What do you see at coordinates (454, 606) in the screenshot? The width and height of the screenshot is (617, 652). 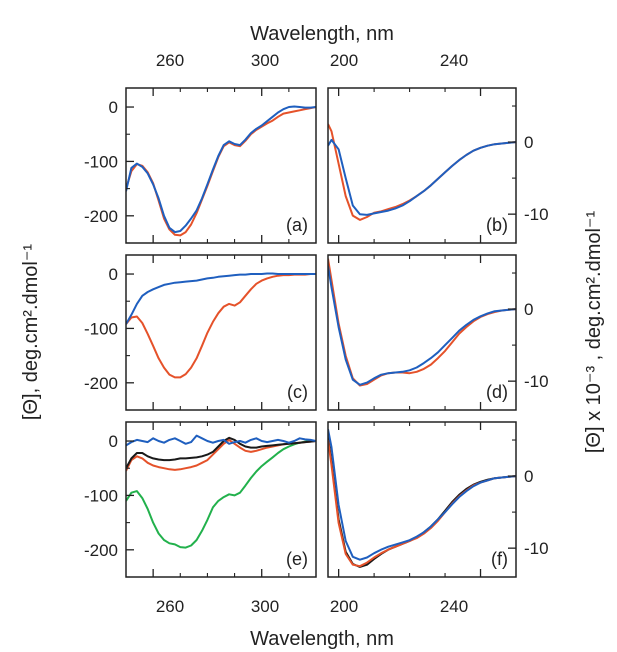 I see `bottom-x-tick-label: 240` at bounding box center [454, 606].